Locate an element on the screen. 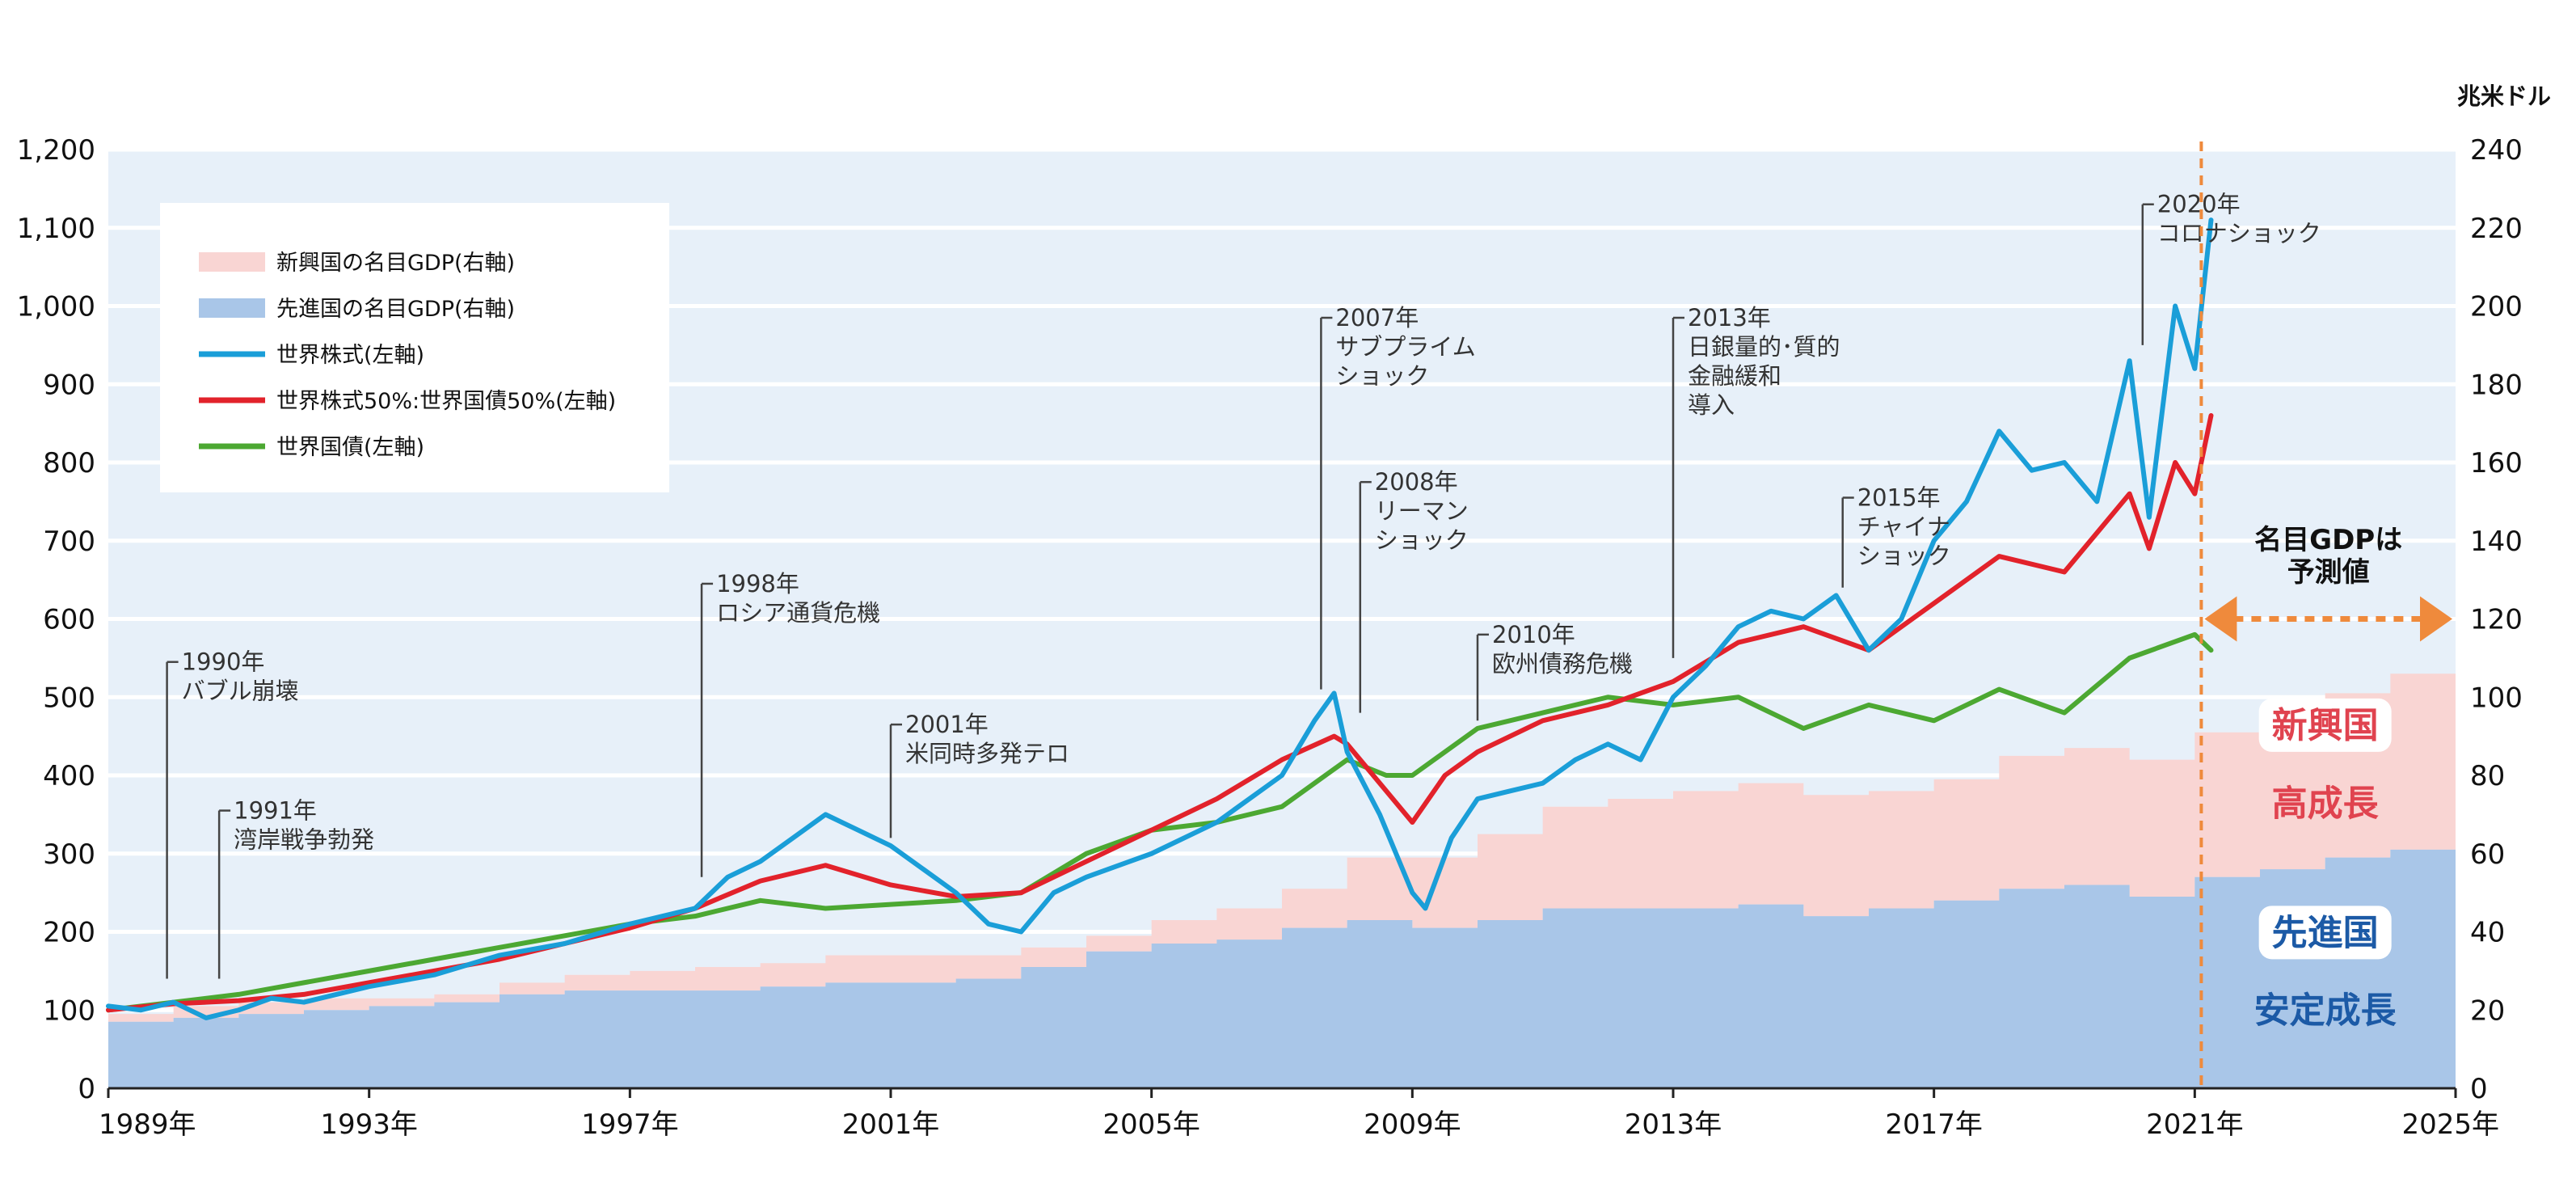 Image resolution: width=2576 pixels, height=1195 pixels. forecast-arrow-right-head is located at coordinates (2436, 619).